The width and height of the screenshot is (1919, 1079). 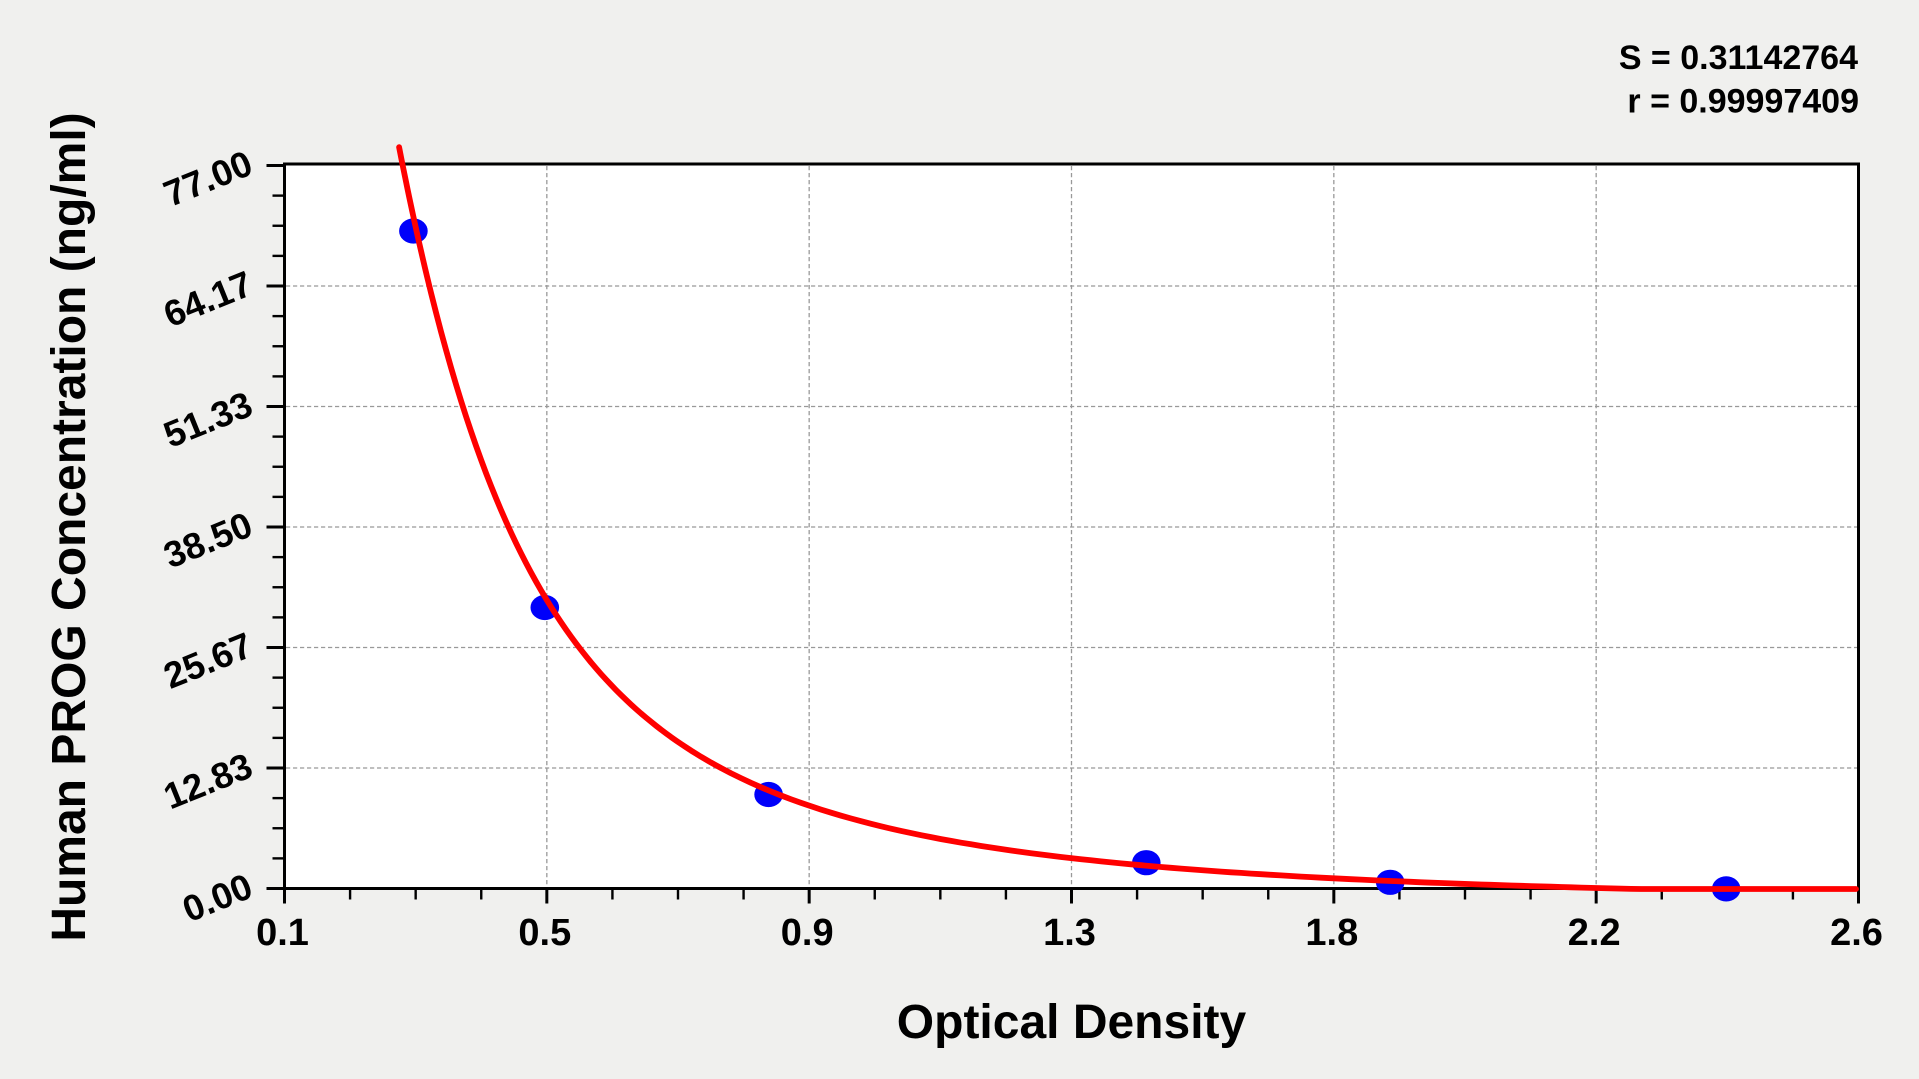 I want to click on svg-text: 2.2, so click(x=1594, y=933).